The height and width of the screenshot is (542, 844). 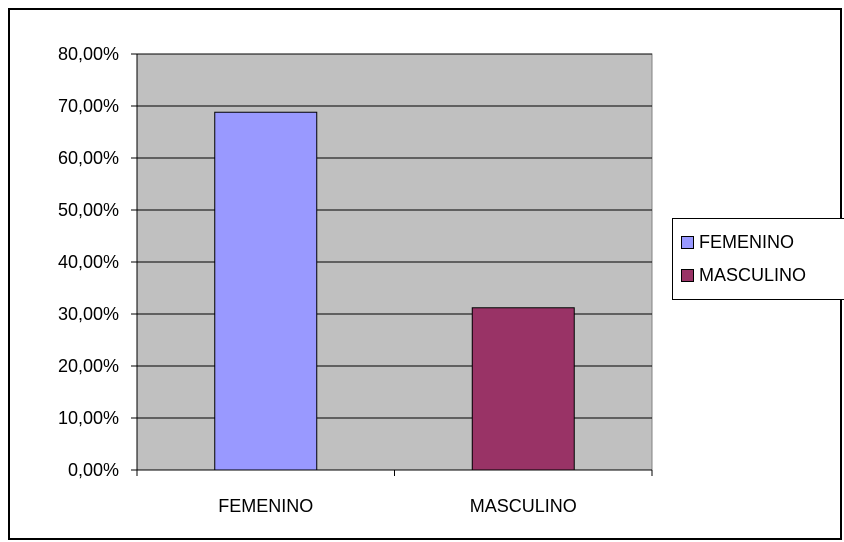 I want to click on y-tick-label: 0,00%, so click(x=93, y=470).